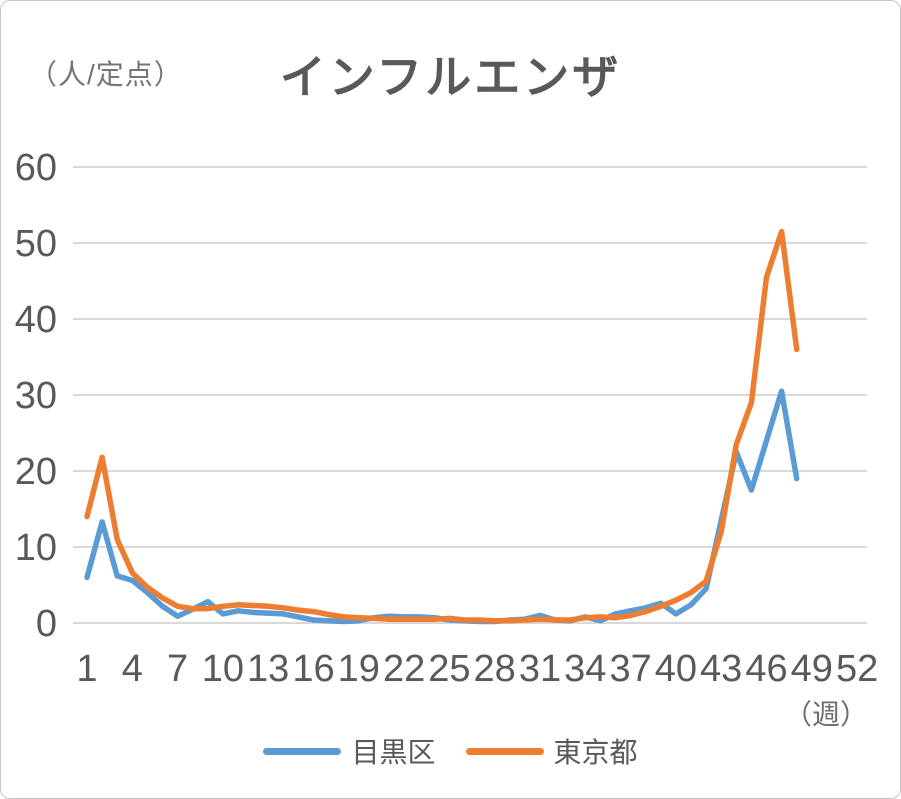  Describe the element at coordinates (36, 548) in the screenshot. I see `y-tick-label: 10` at that location.